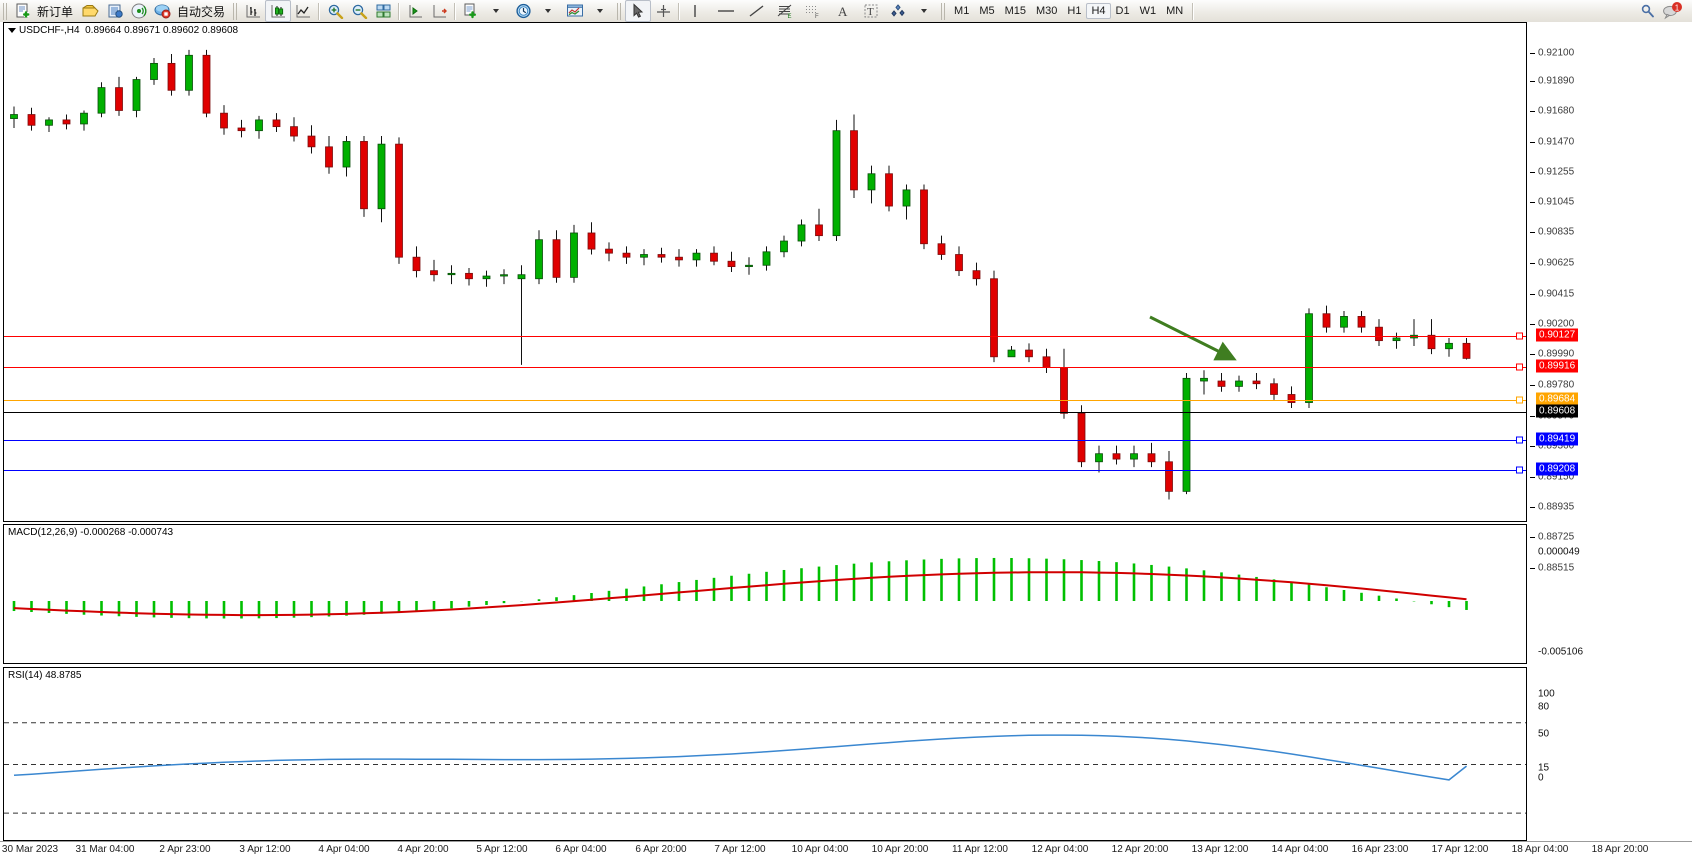  Describe the element at coordinates (987, 11) in the screenshot. I see `timeframe-m5: M5` at that location.